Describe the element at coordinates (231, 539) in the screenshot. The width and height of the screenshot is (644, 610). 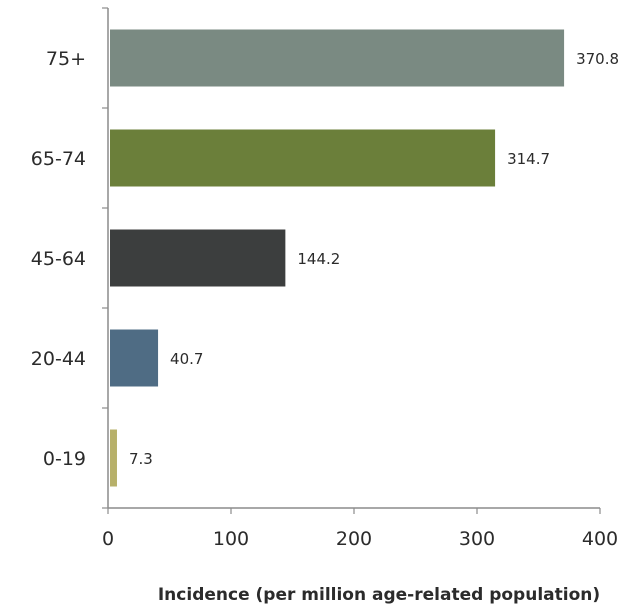
I see `x-tick-label: 100` at that location.